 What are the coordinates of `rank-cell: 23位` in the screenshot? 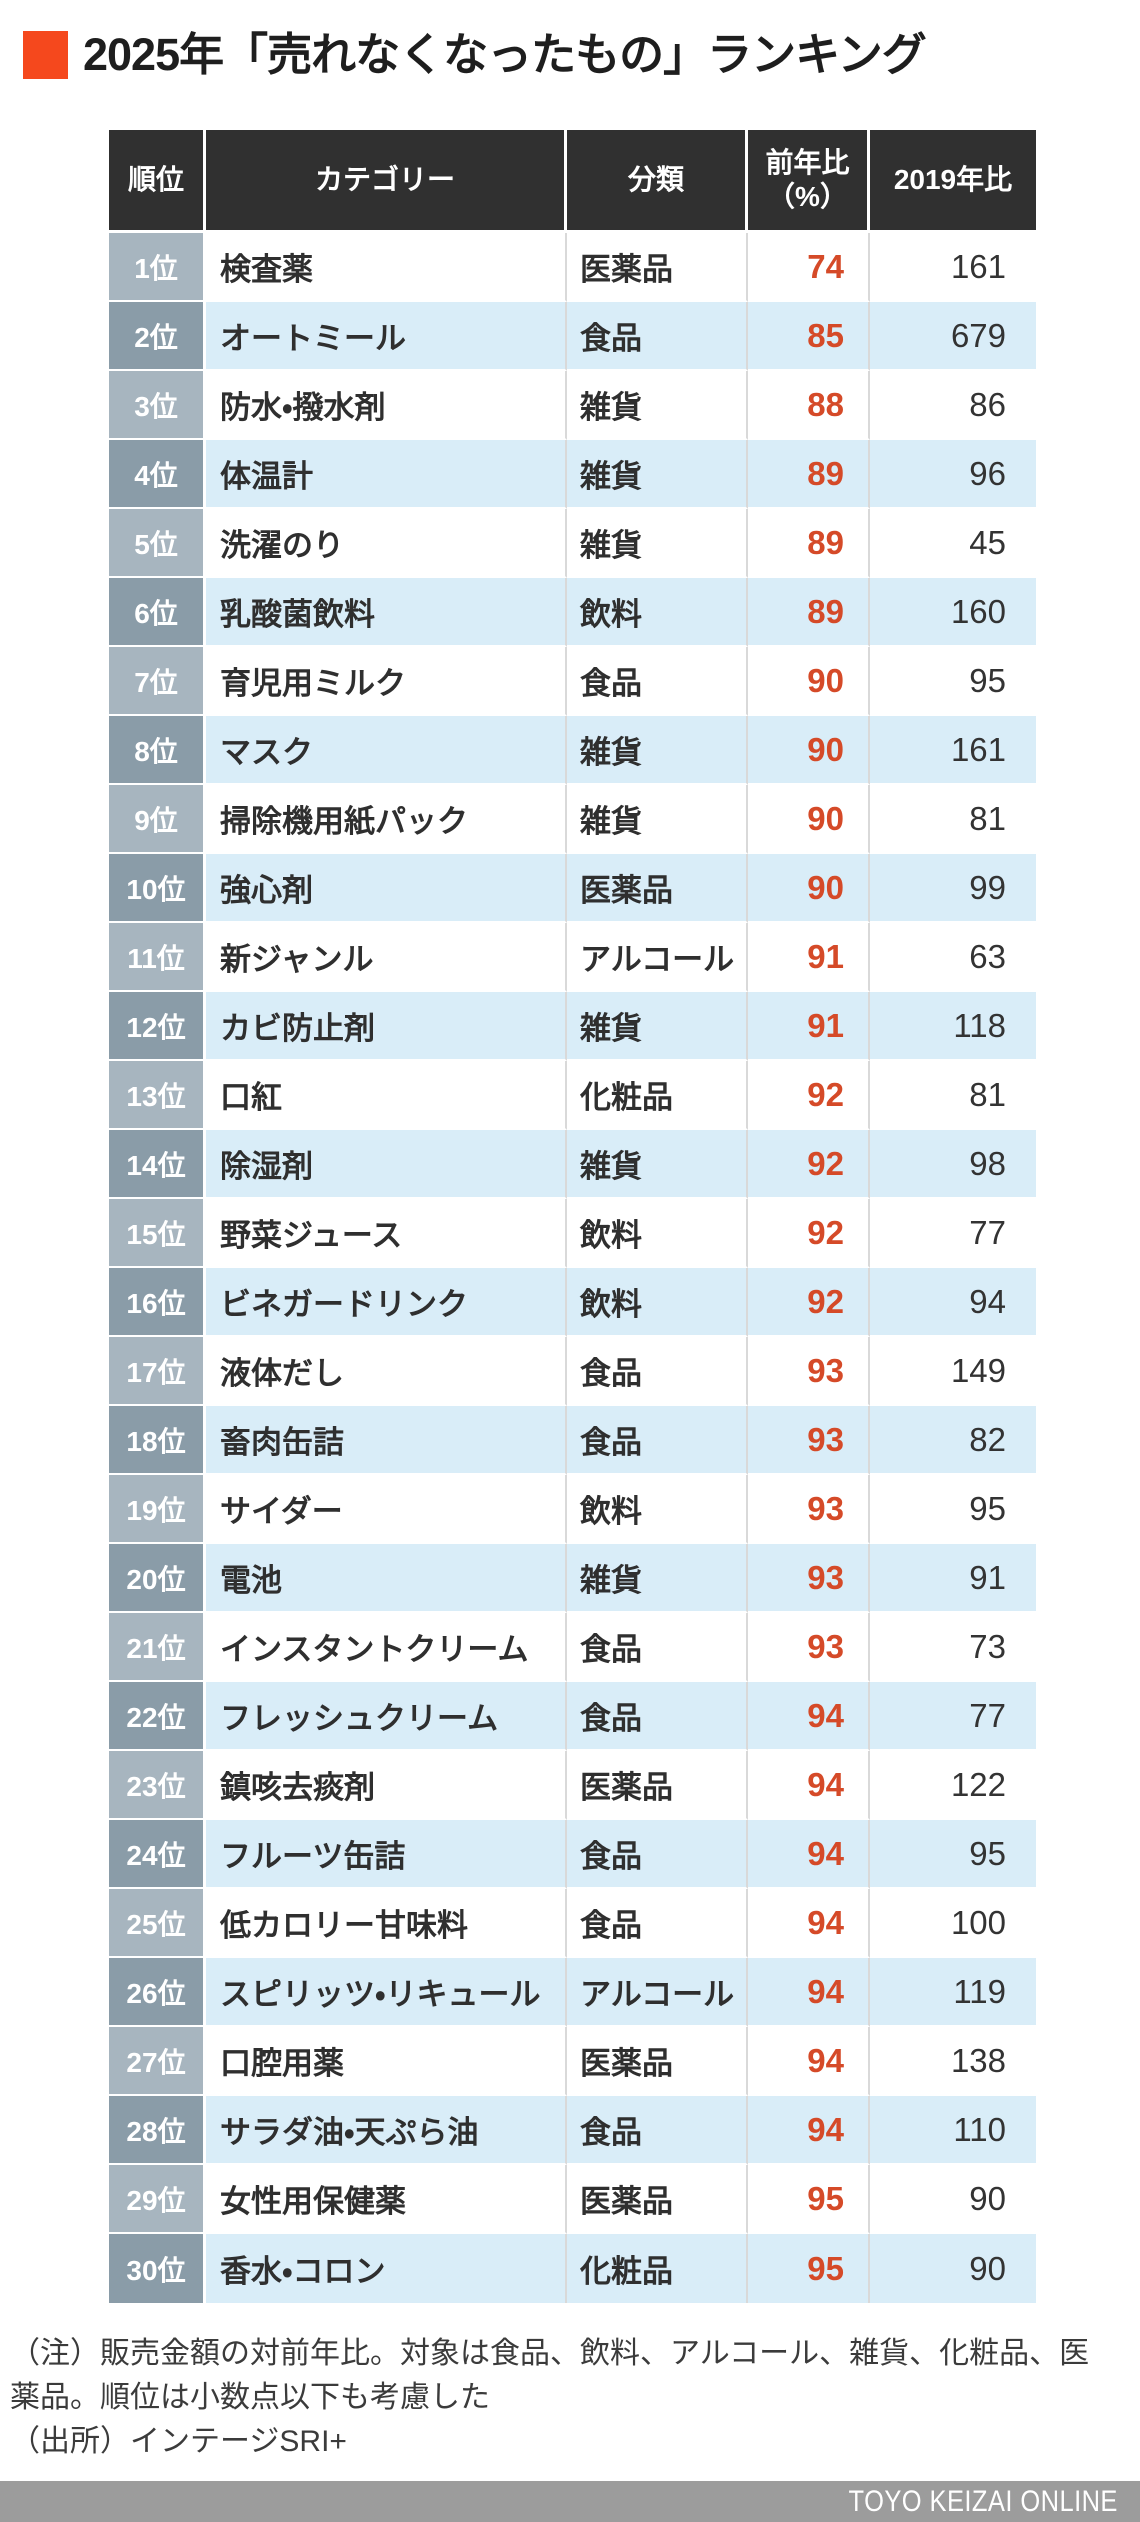 It's located at (157, 1785).